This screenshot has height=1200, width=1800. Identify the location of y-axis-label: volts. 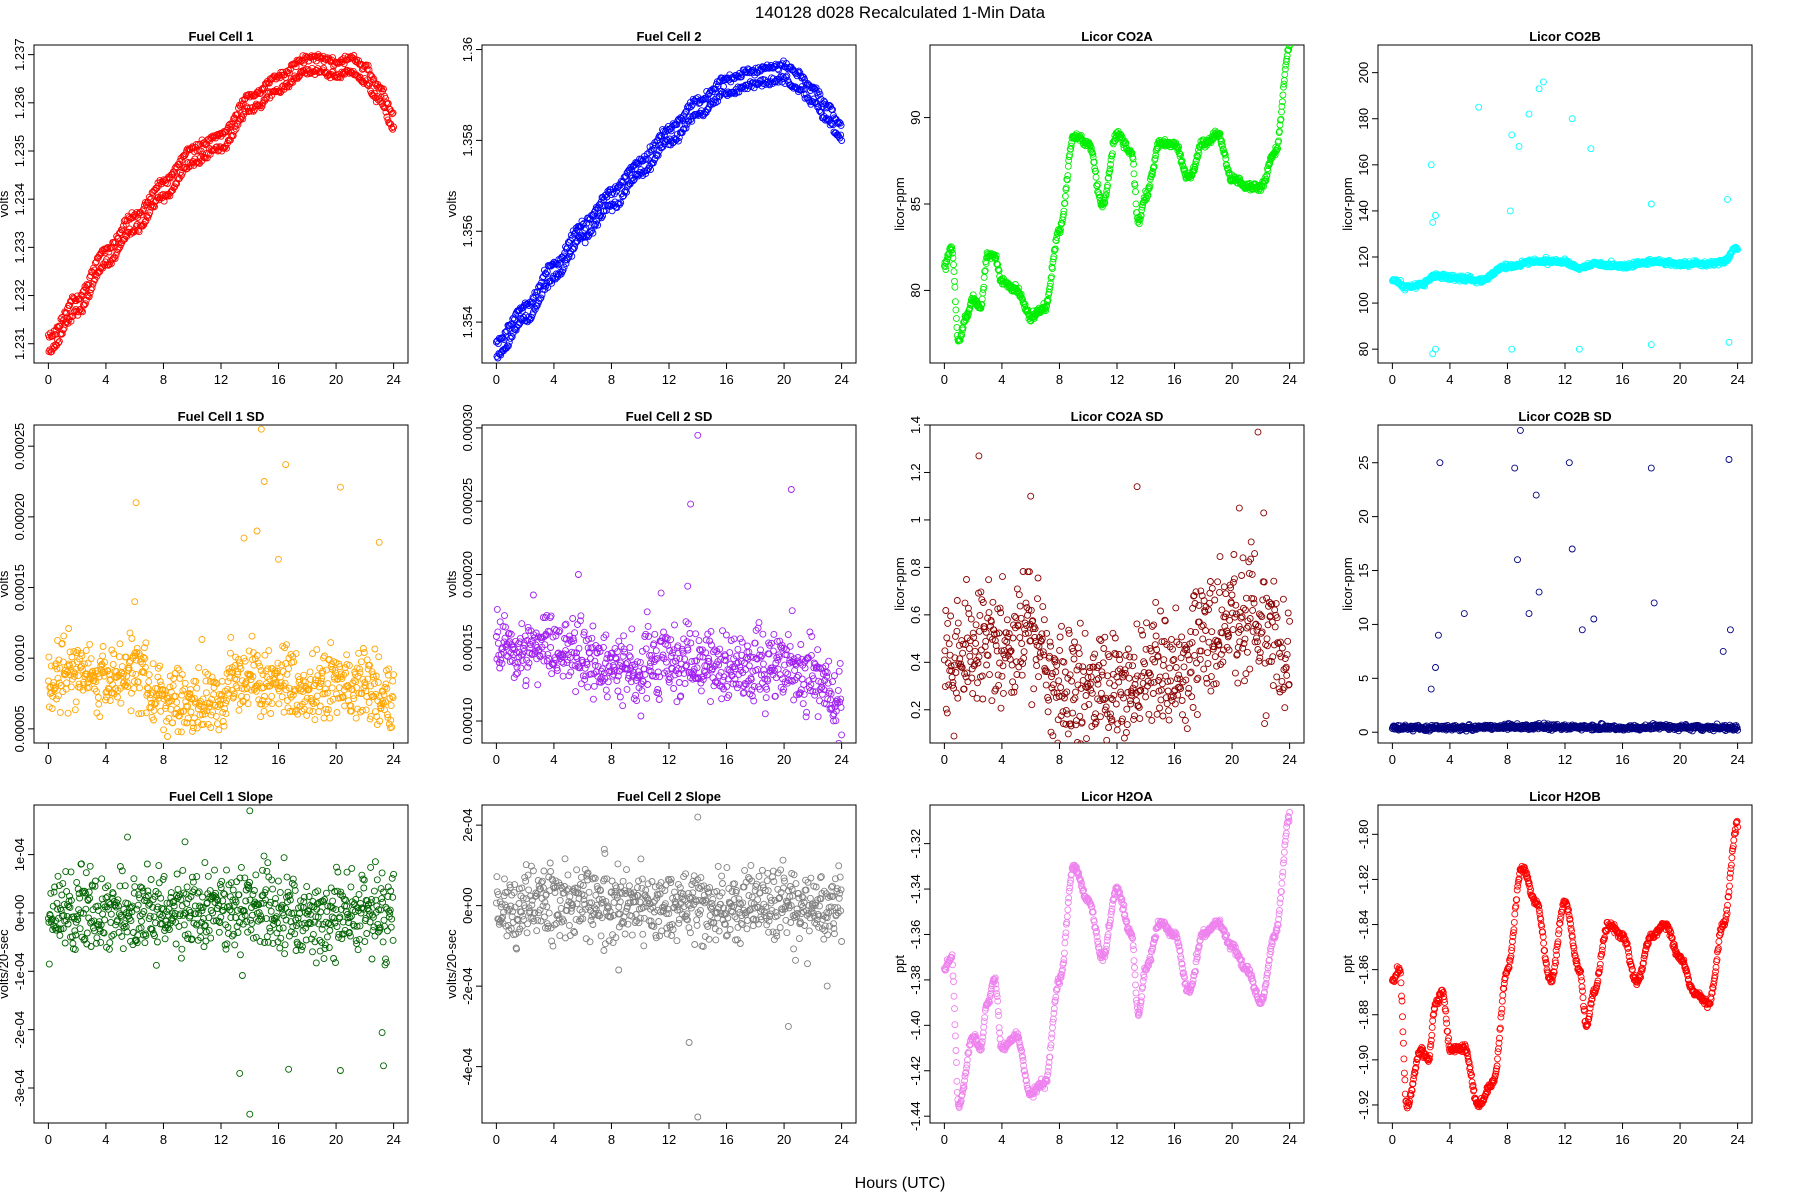
(5, 203).